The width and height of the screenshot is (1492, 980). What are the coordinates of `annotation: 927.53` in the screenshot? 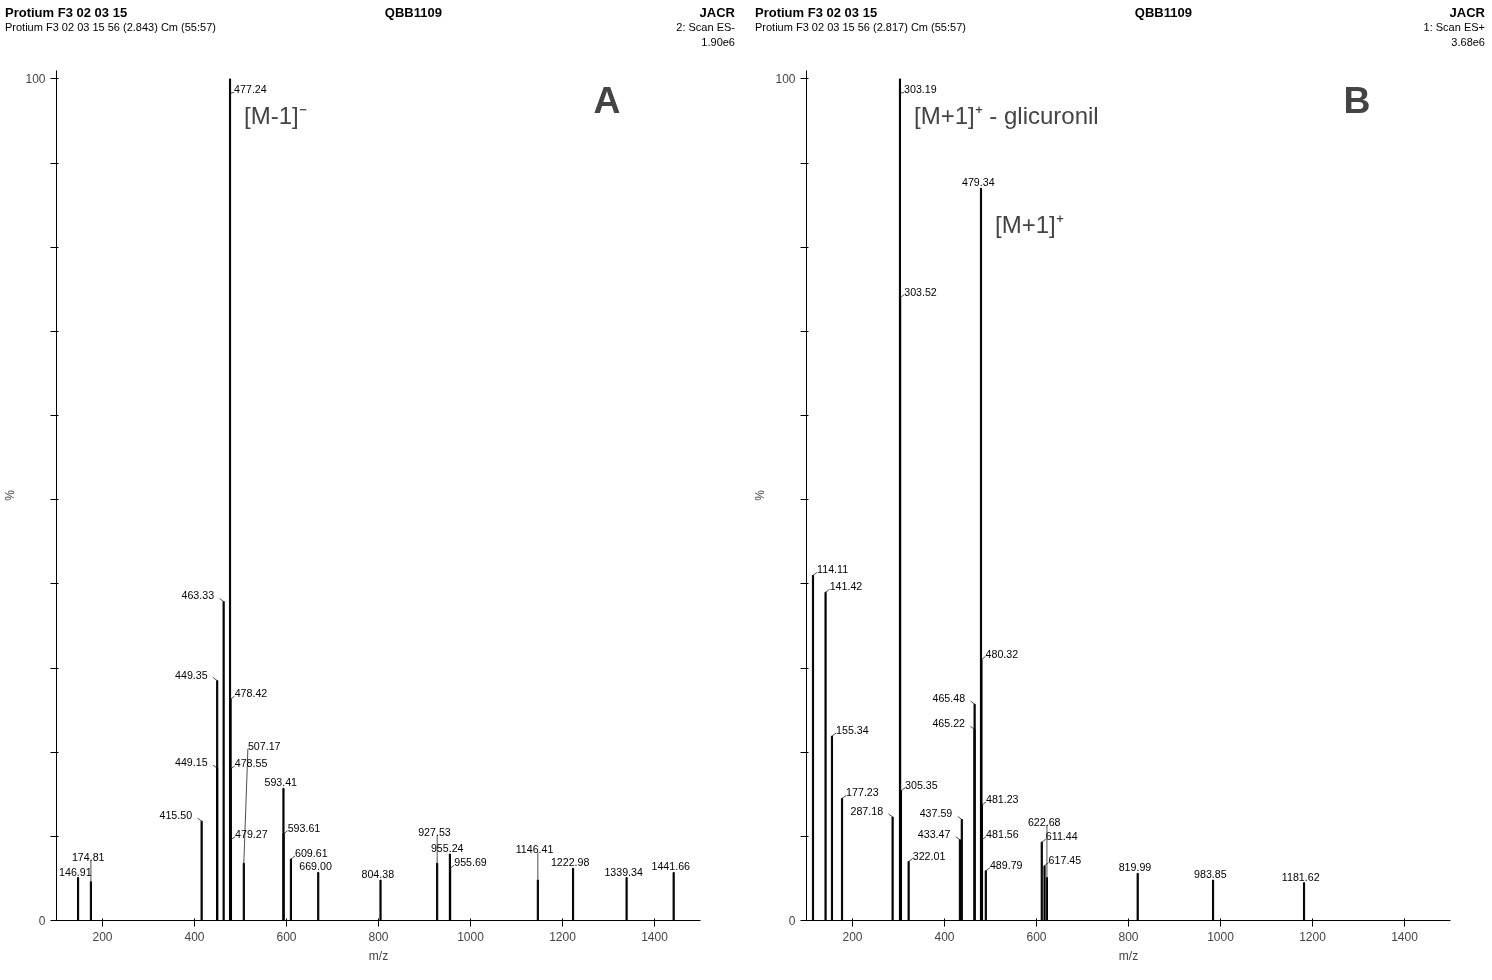 It's located at (434, 832).